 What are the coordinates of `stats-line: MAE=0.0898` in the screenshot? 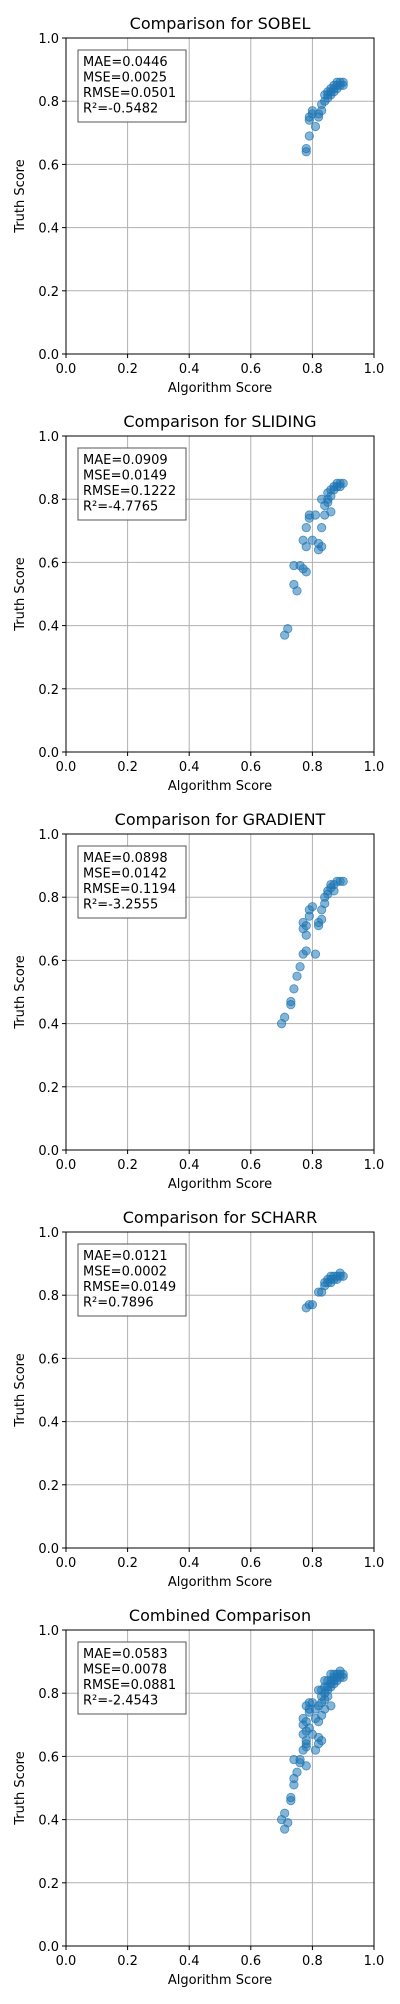 It's located at (125, 858).